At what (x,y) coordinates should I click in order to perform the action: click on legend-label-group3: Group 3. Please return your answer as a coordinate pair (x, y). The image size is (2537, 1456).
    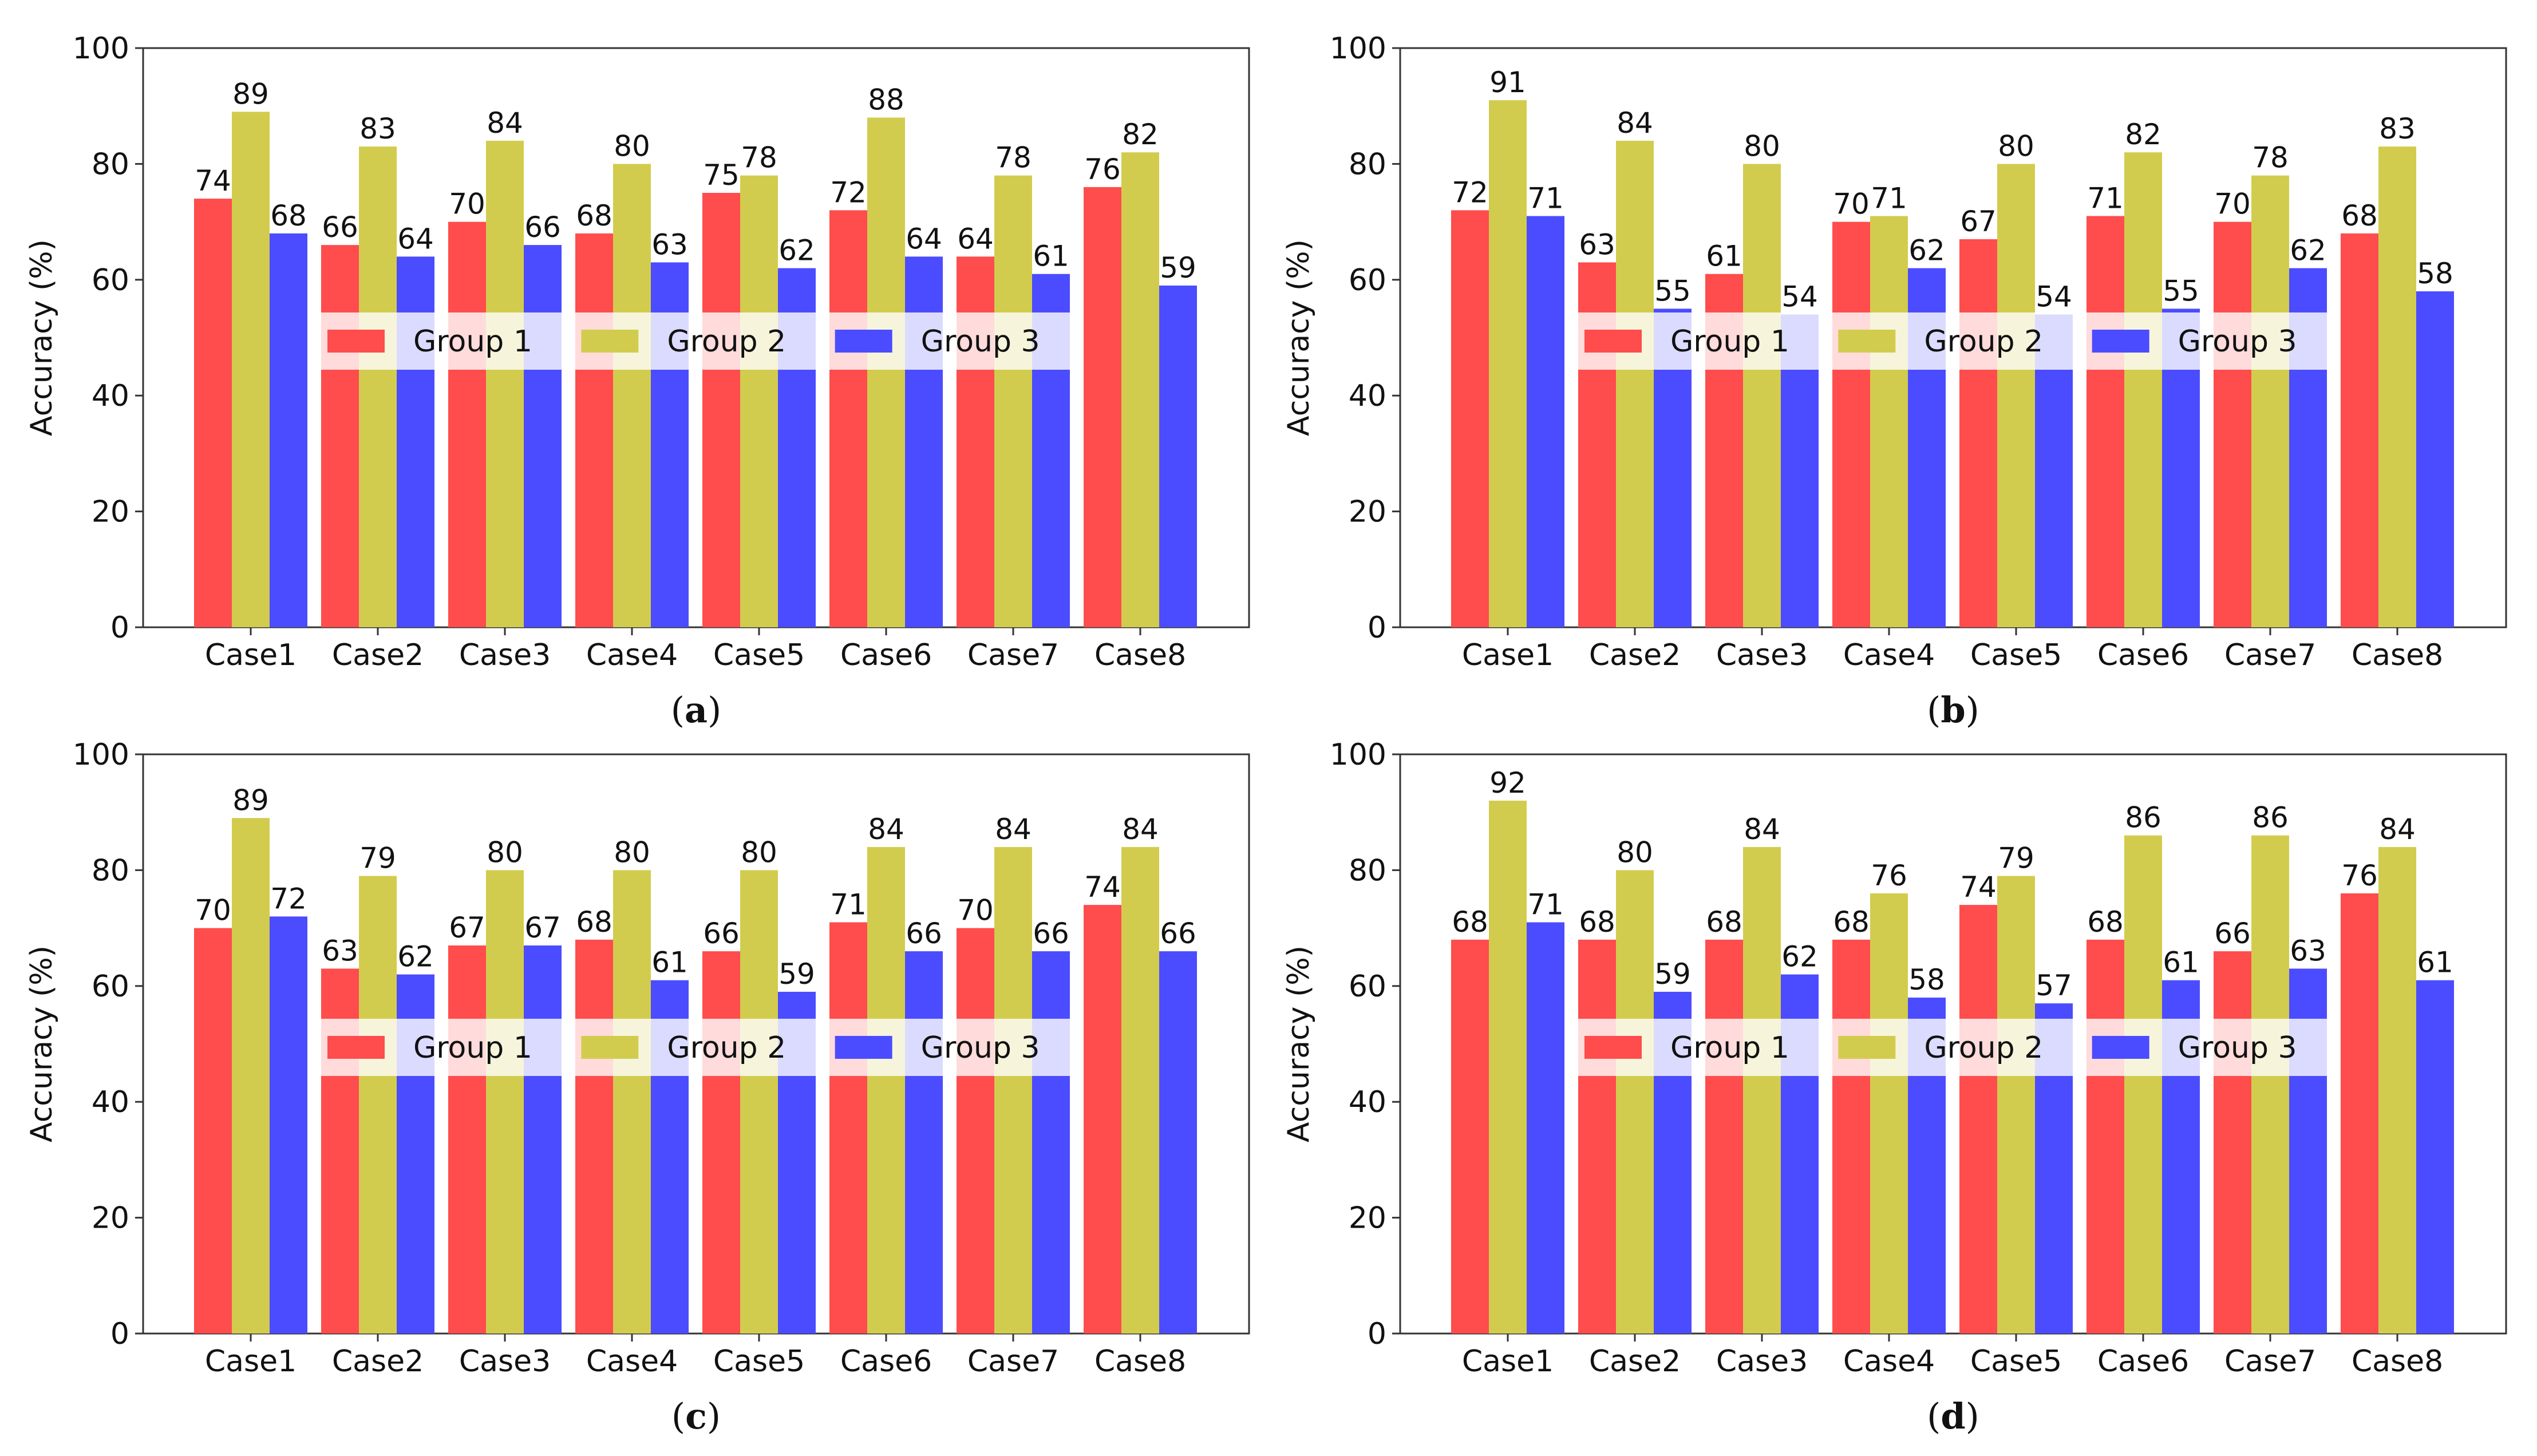
    Looking at the image, I should click on (980, 1048).